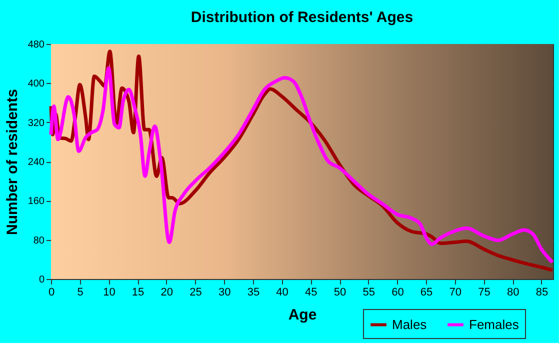 Image resolution: width=560 pixels, height=353 pixels. What do you see at coordinates (494, 324) in the screenshot?
I see `legend-label: Females` at bounding box center [494, 324].